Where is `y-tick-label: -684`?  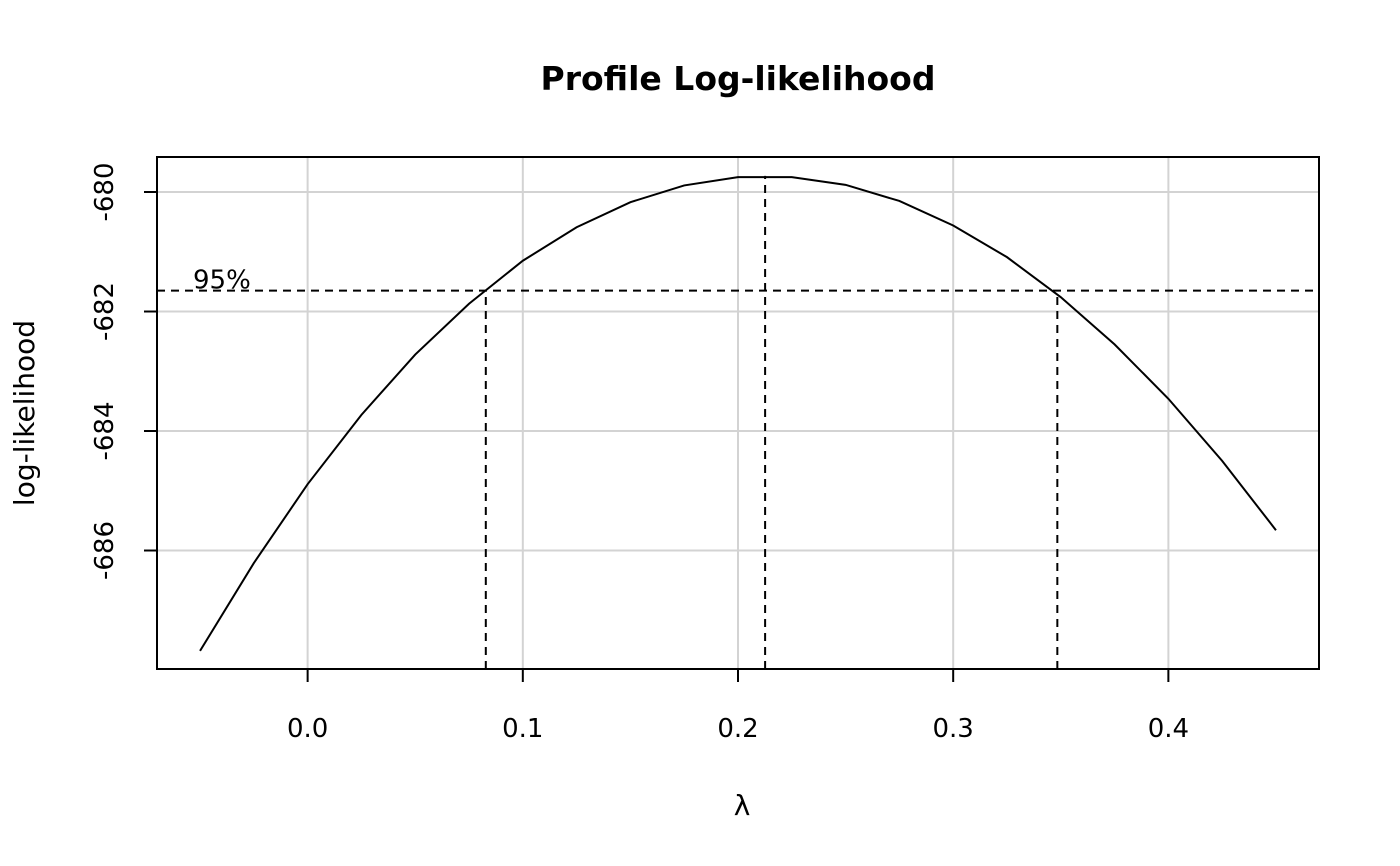
y-tick-label: -684 is located at coordinates (105, 431).